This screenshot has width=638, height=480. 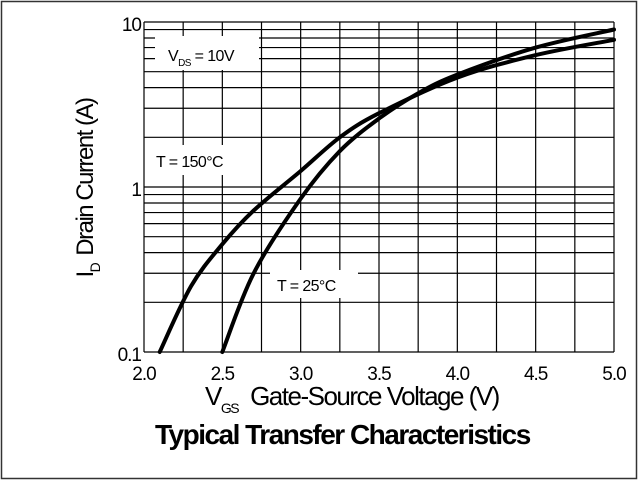 I want to click on y-axis-label: ID Drain Current (A), so click(x=87, y=188).